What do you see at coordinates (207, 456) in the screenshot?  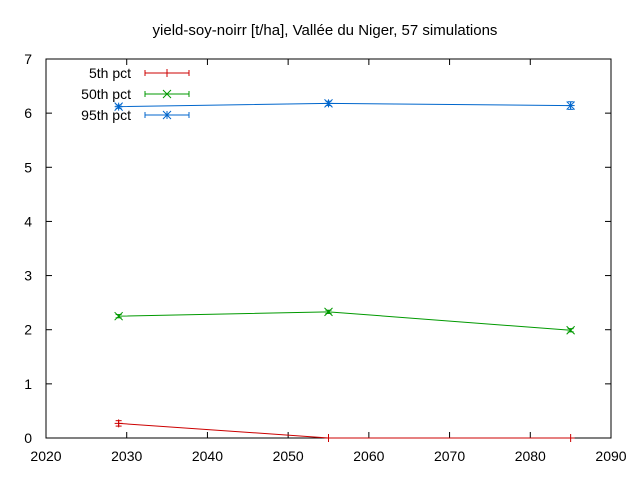 I see `x-tick-label: 2040` at bounding box center [207, 456].